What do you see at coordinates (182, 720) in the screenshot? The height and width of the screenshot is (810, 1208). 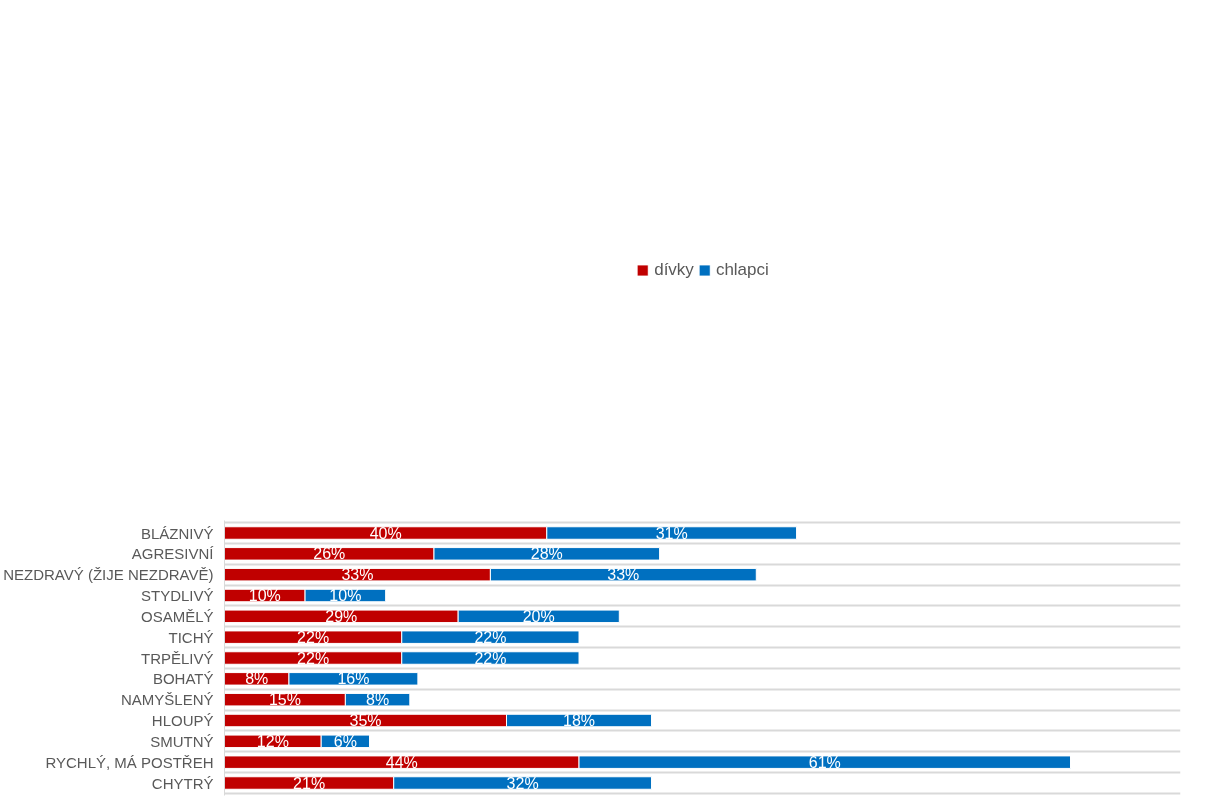 I see `y-tick-label: HLOUPÝ` at bounding box center [182, 720].